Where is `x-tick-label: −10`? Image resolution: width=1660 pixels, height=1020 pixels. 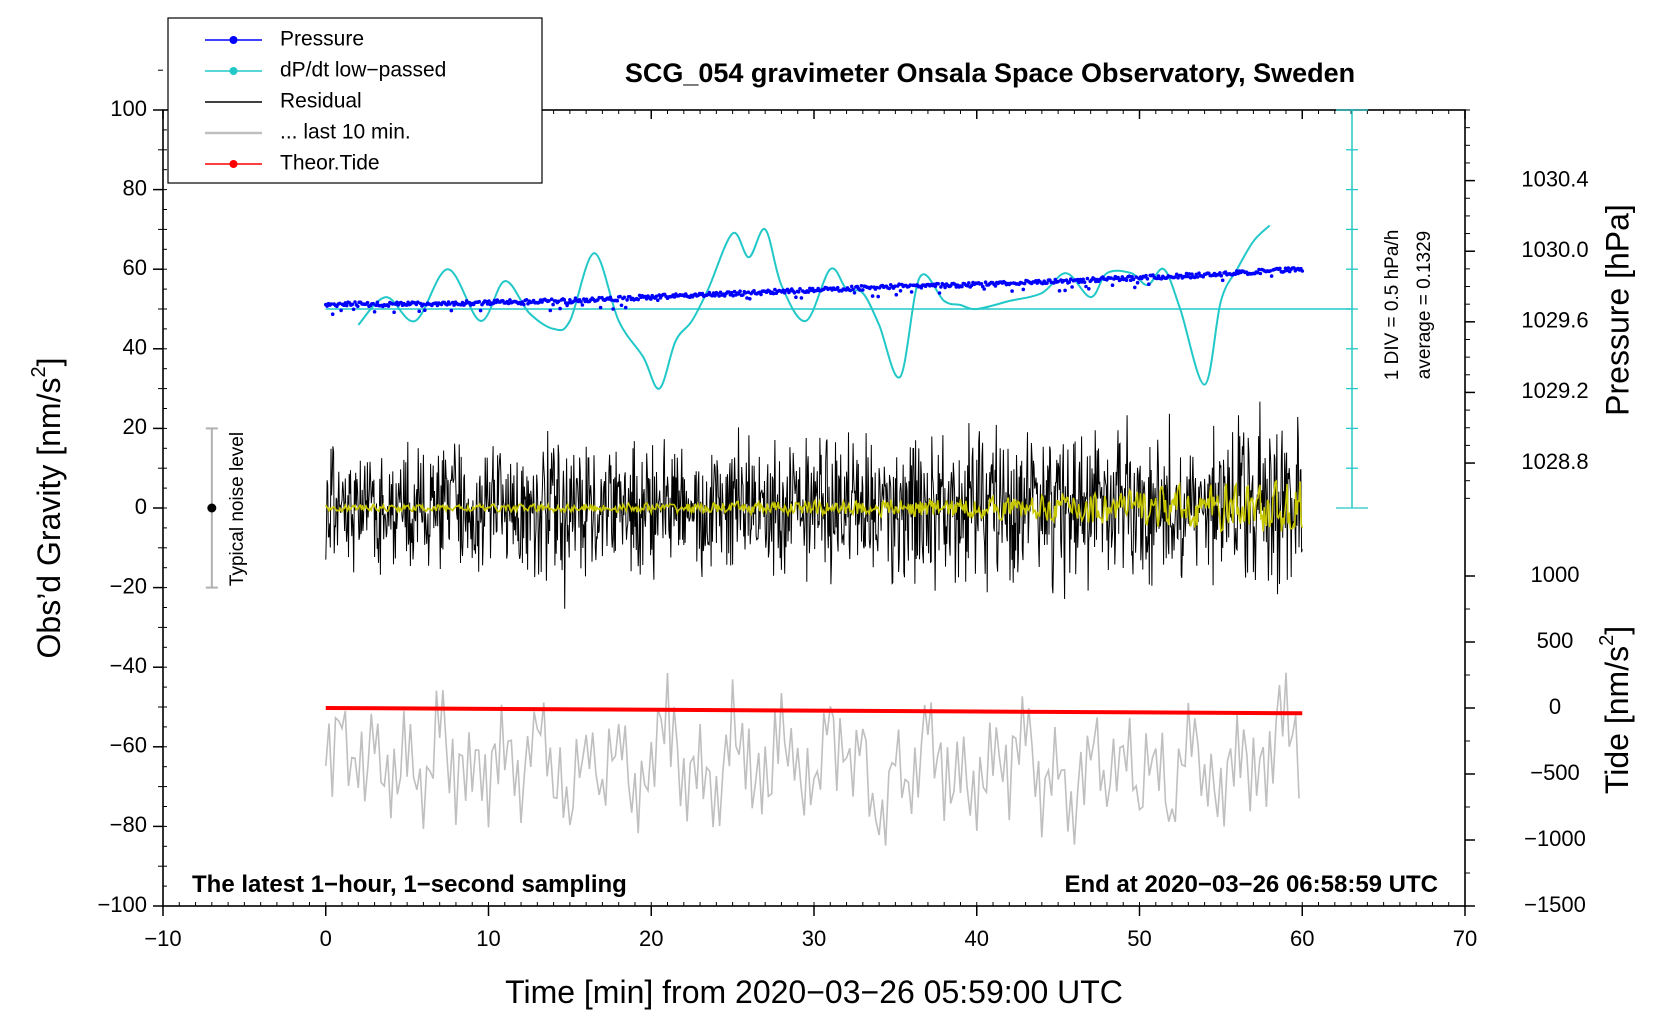
x-tick-label: −10 is located at coordinates (162, 938).